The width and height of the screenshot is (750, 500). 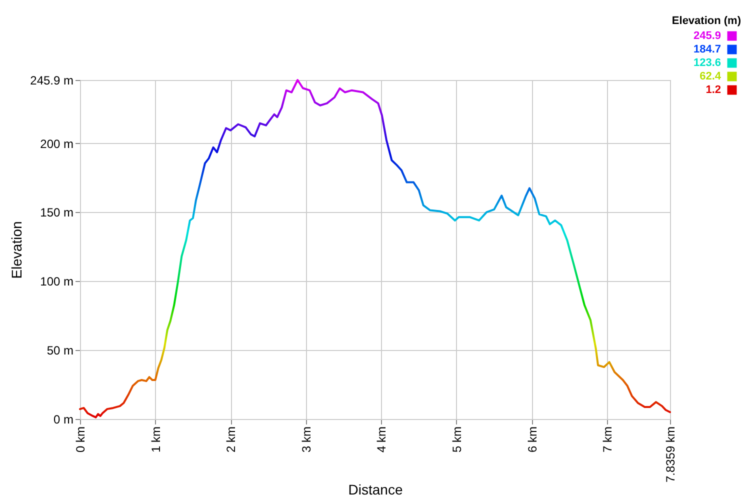 What do you see at coordinates (711, 76) in the screenshot?
I see `color-bar-label: 62.4` at bounding box center [711, 76].